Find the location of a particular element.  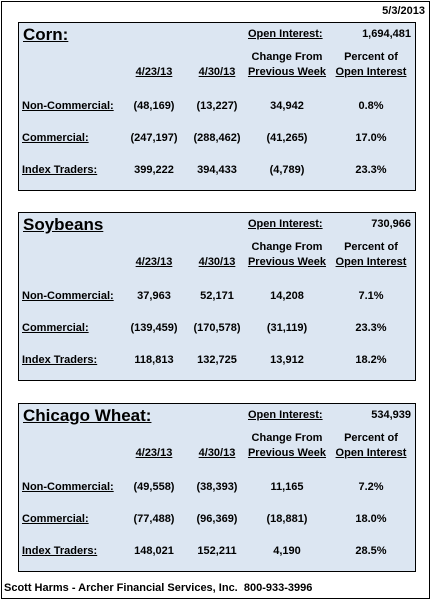

cell: (31,119) is located at coordinates (287, 328).